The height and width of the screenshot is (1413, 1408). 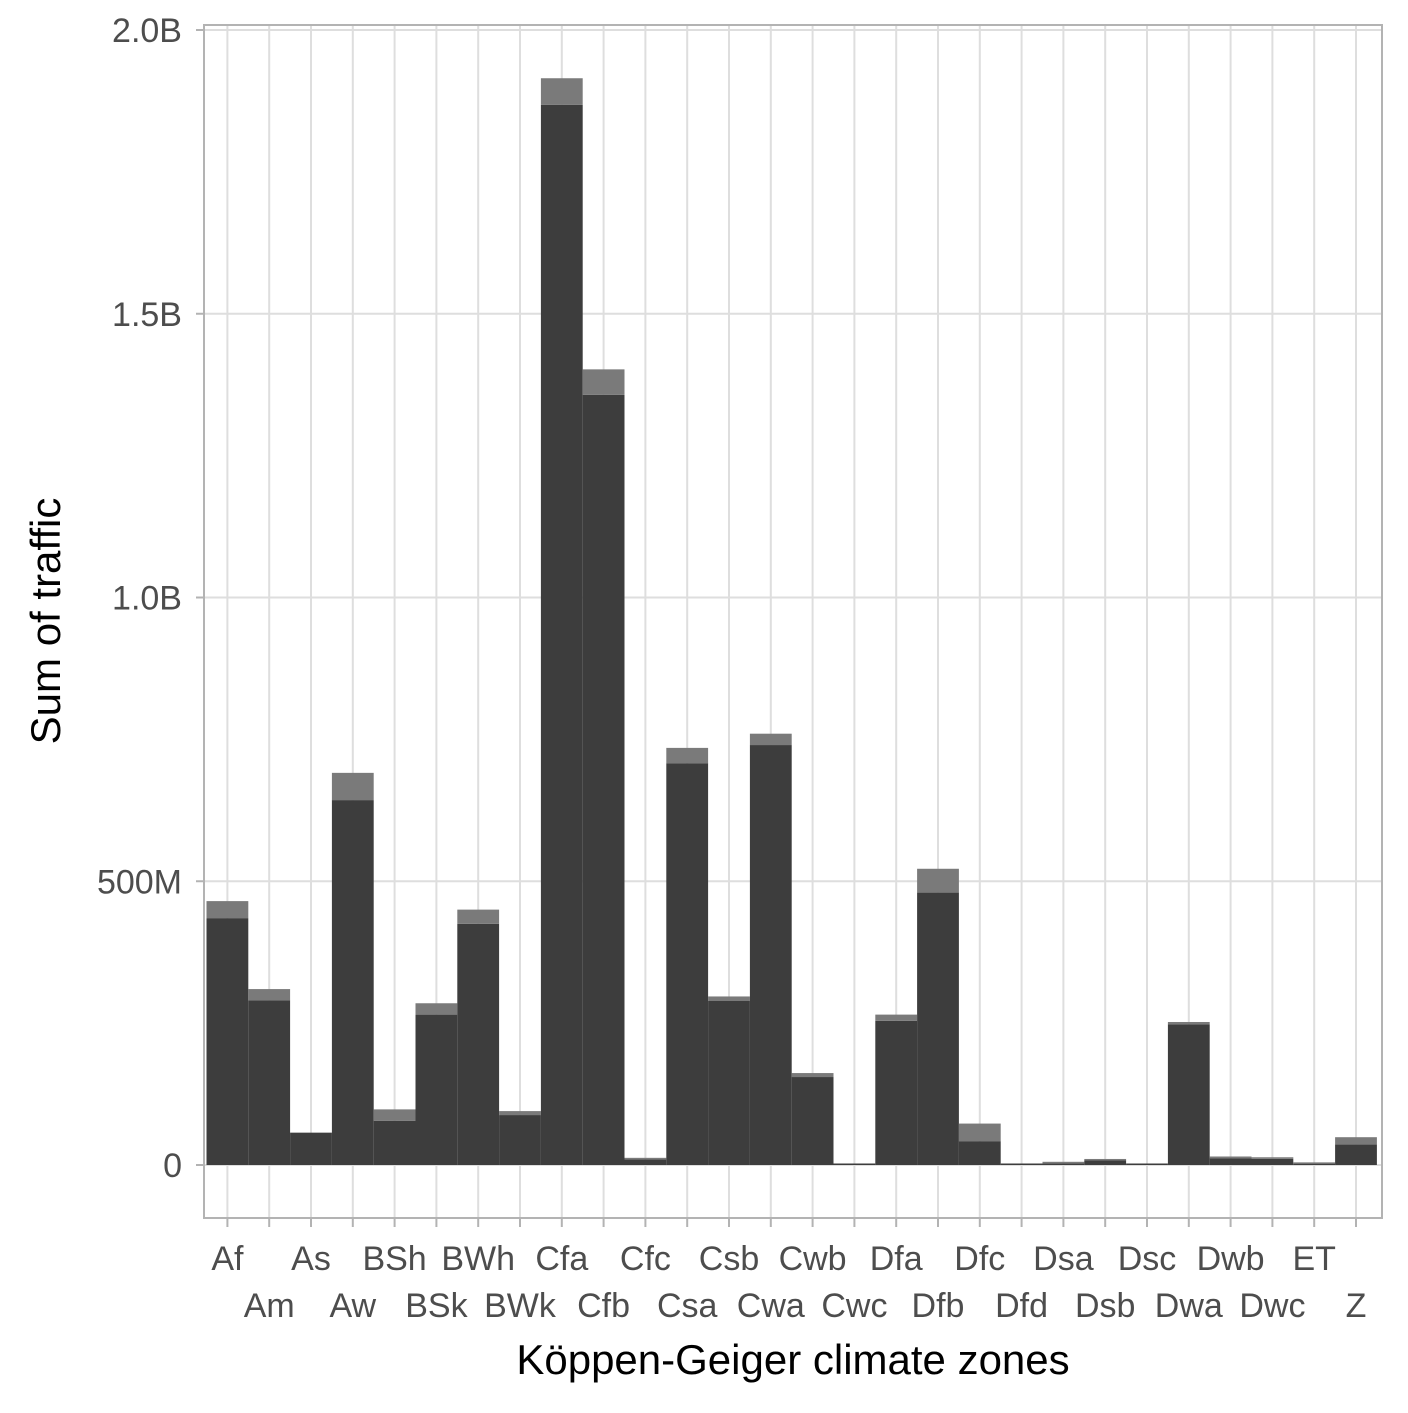 I want to click on x-tick-label: BWh, so click(x=478, y=1259).